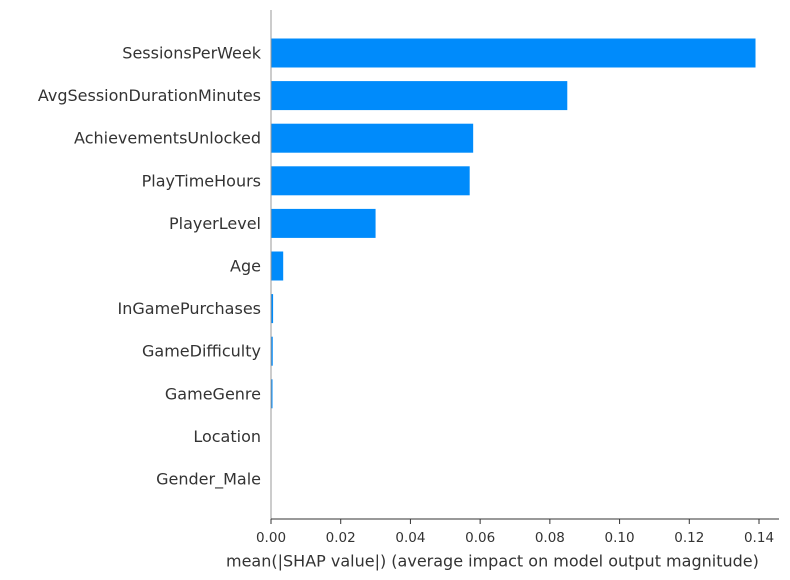  Describe the element at coordinates (341, 538) in the screenshot. I see `x-tick-label: 0.02` at that location.